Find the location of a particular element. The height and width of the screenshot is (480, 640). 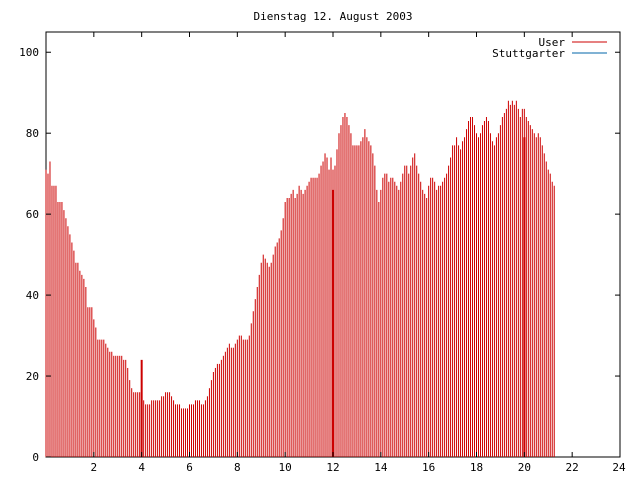

y-tick-label: 80 is located at coordinates (32, 133).